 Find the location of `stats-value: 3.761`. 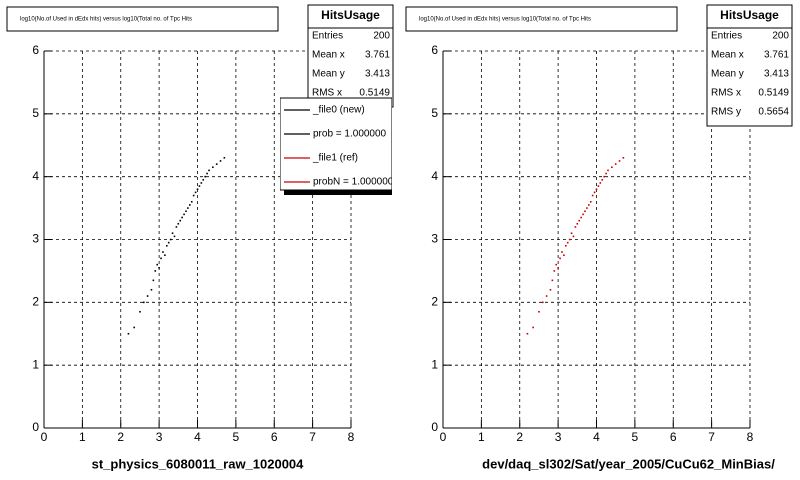

stats-value: 3.761 is located at coordinates (776, 55).